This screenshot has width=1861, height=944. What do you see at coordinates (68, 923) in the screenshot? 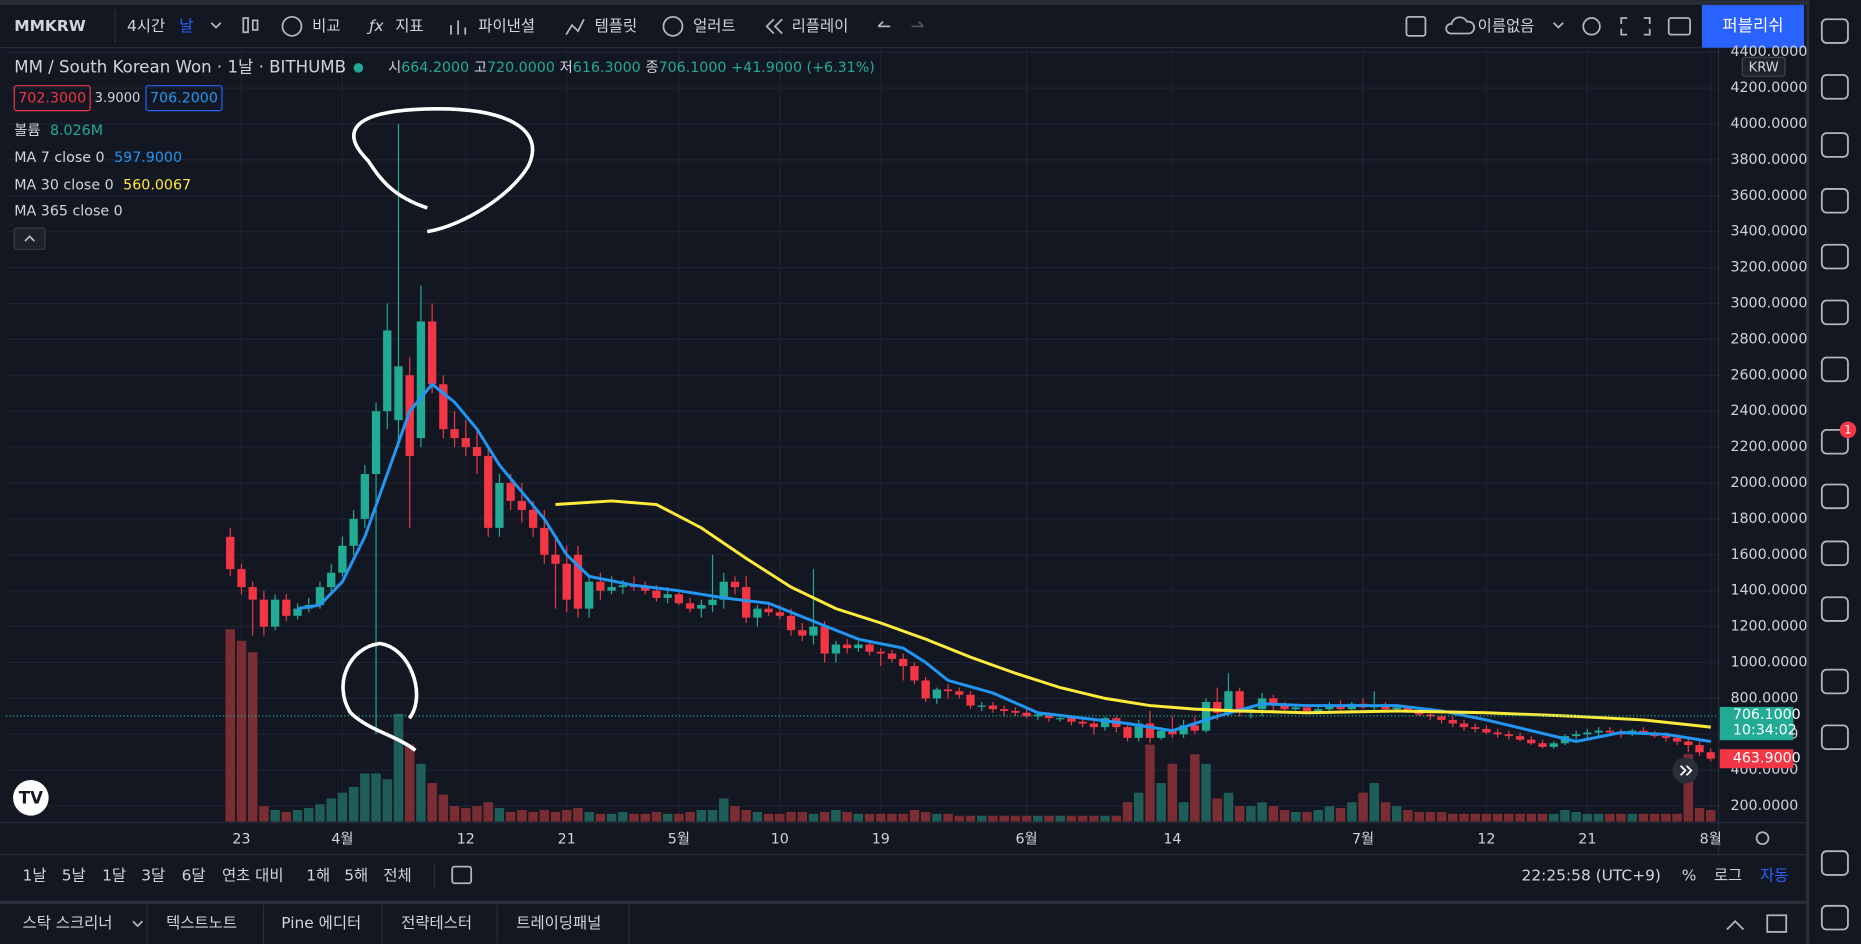
I see `panel-tab: 스탁 스크리너` at bounding box center [68, 923].